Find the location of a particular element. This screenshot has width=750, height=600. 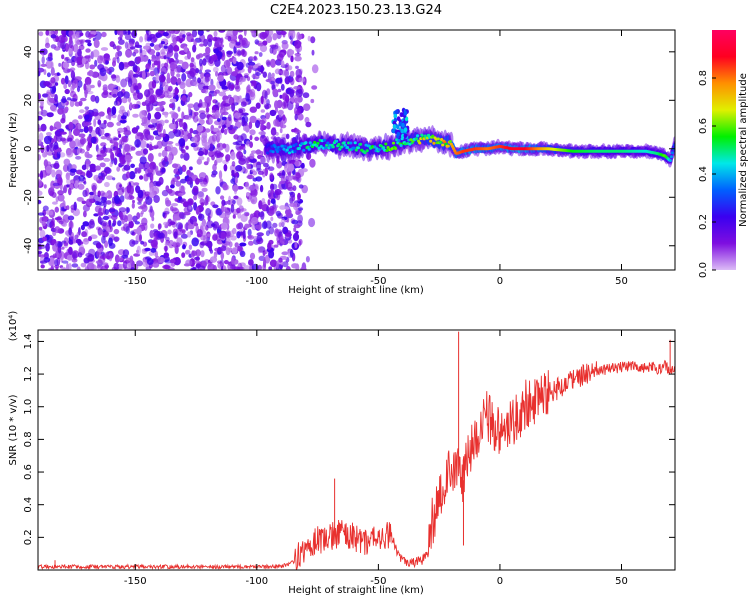

y-tick-label: 0.8 is located at coordinates (28, 439).